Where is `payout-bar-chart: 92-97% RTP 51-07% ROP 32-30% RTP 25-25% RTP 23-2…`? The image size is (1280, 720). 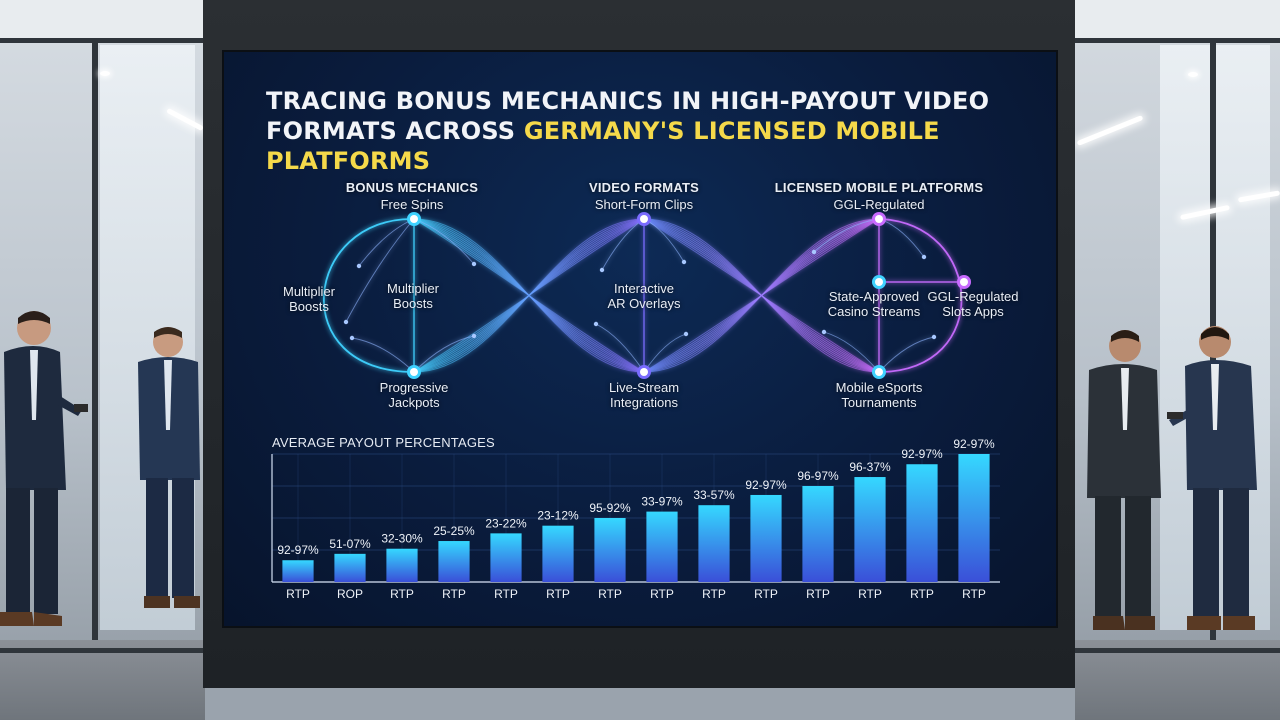 payout-bar-chart: 92-97% RTP 51-07% ROP 32-30% RTP 25-25% RTP 23-2… is located at coordinates (635, 519).